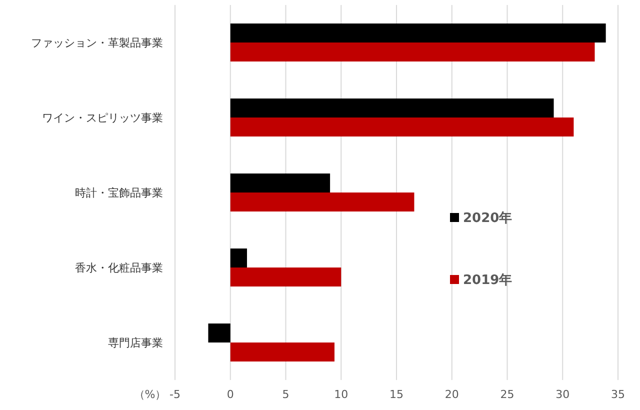  What do you see at coordinates (119, 193) in the screenshot?
I see `y-tick-label: 時計・宝飾品事業` at bounding box center [119, 193].